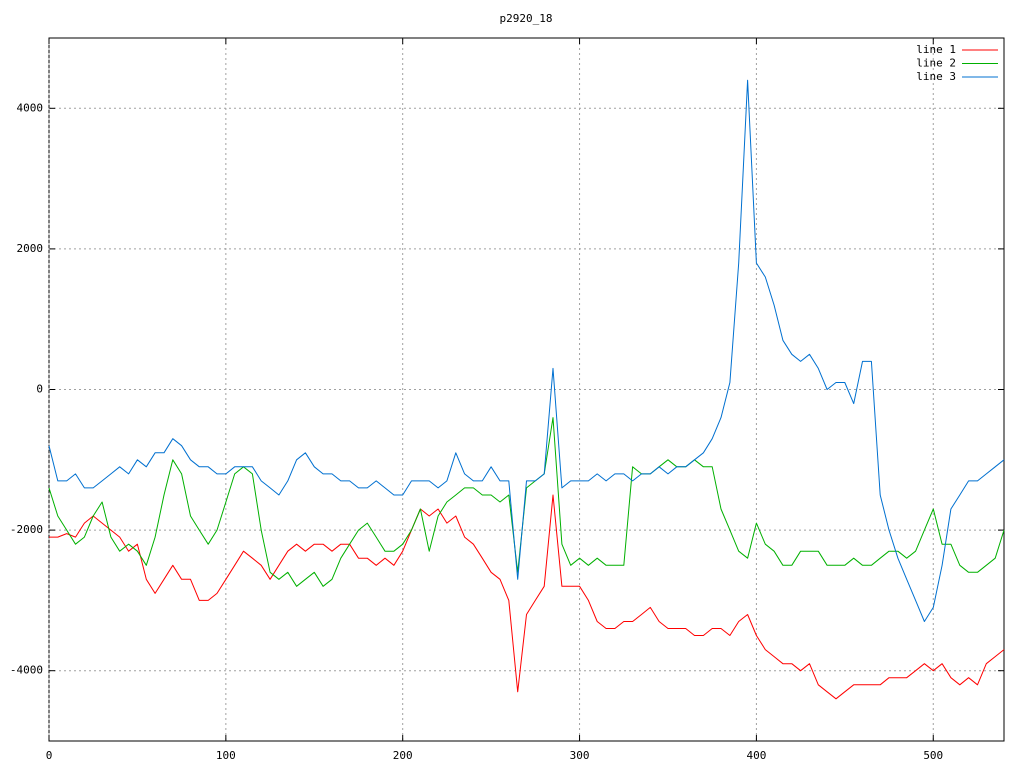  Describe the element at coordinates (403, 755) in the screenshot. I see `x-tick-label: 200` at that location.